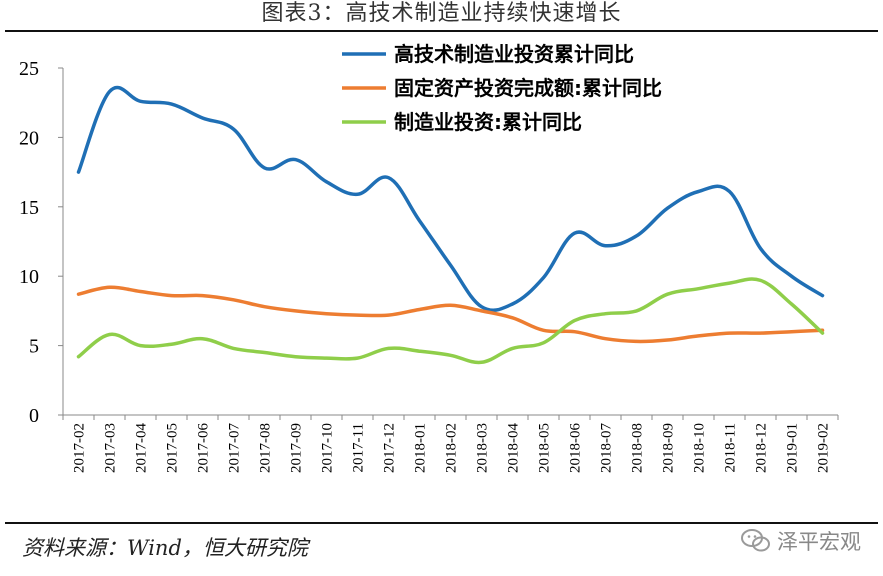  What do you see at coordinates (111, 448) in the screenshot?
I see `x-tick-label: 2017-03` at bounding box center [111, 448].